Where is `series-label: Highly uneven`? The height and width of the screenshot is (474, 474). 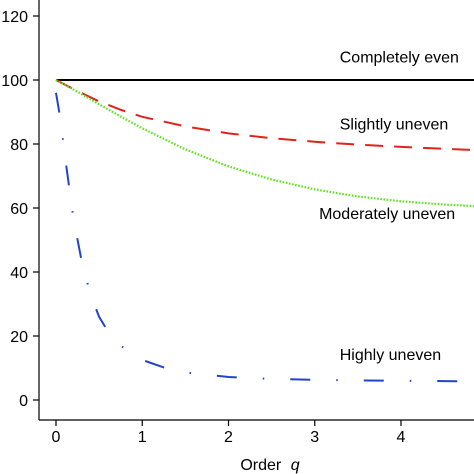
series-label: Highly uneven is located at coordinates (390, 355).